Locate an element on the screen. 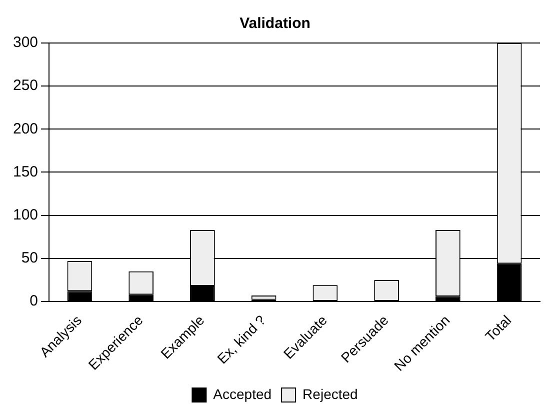 This screenshot has height=417, width=555. y-tick-label: 100 is located at coordinates (25, 215).